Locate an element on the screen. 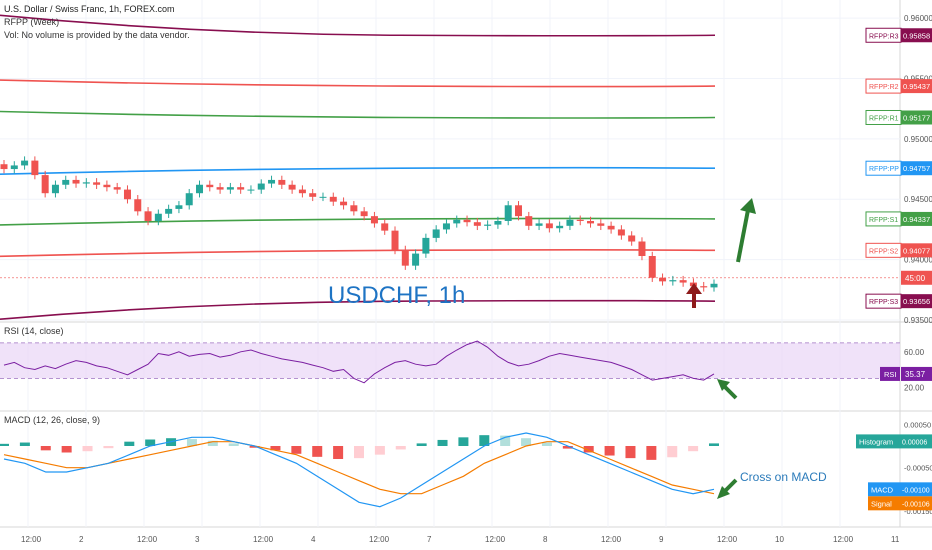  red-up-arrow-head is located at coordinates (694, 288).